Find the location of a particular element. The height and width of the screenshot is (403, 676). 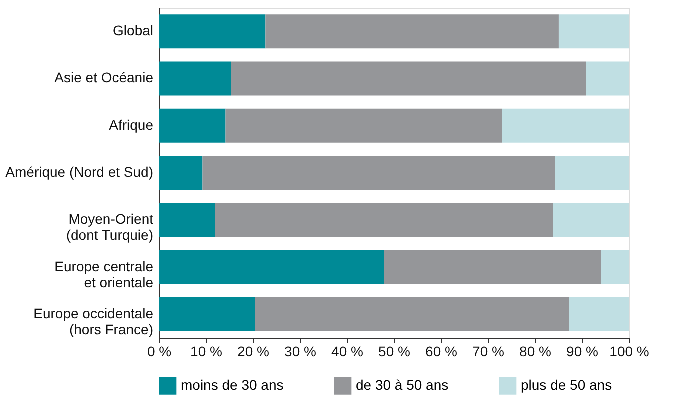

legend-label: moins de 30 ans is located at coordinates (232, 385).